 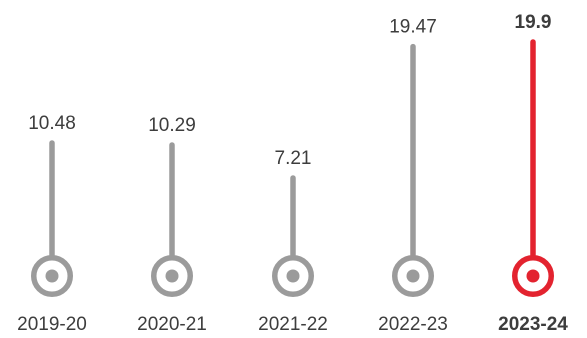 What do you see at coordinates (172, 324) in the screenshot?
I see `category-label: 2020-21` at bounding box center [172, 324].